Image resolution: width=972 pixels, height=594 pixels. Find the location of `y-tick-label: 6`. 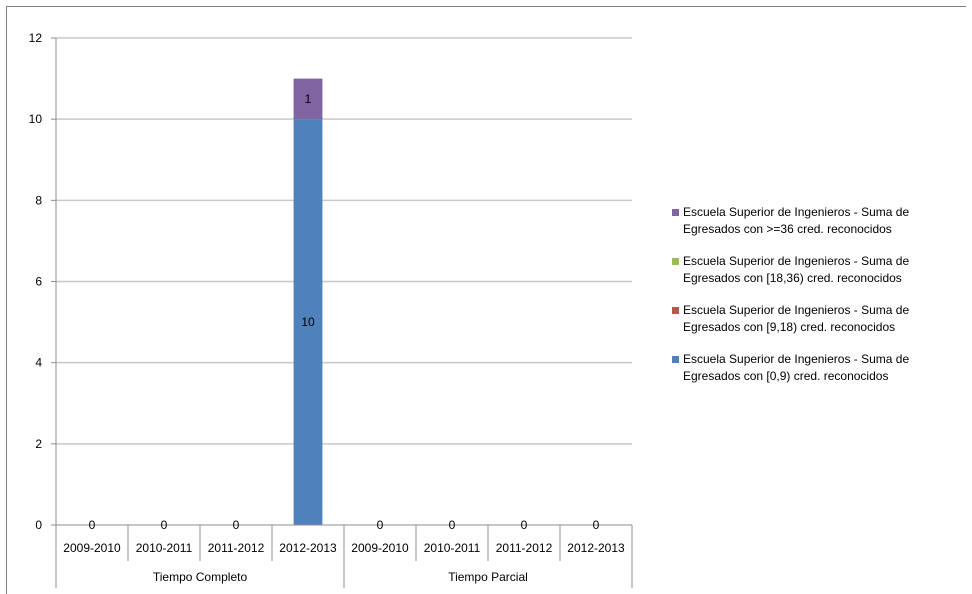

y-tick-label: 6 is located at coordinates (38, 282).